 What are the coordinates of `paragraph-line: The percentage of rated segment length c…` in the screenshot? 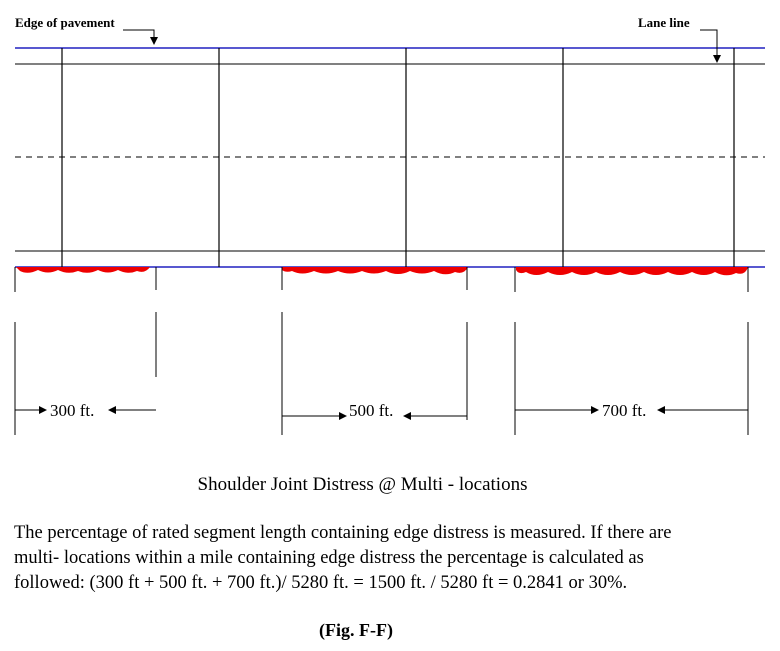 It's located at (343, 533).